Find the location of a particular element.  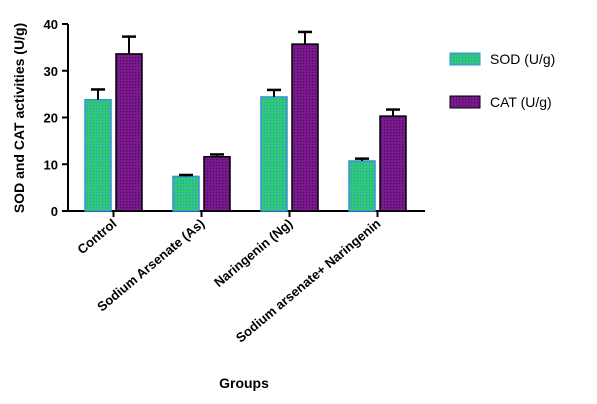

y-tick-label: 40 is located at coordinates (51, 24).